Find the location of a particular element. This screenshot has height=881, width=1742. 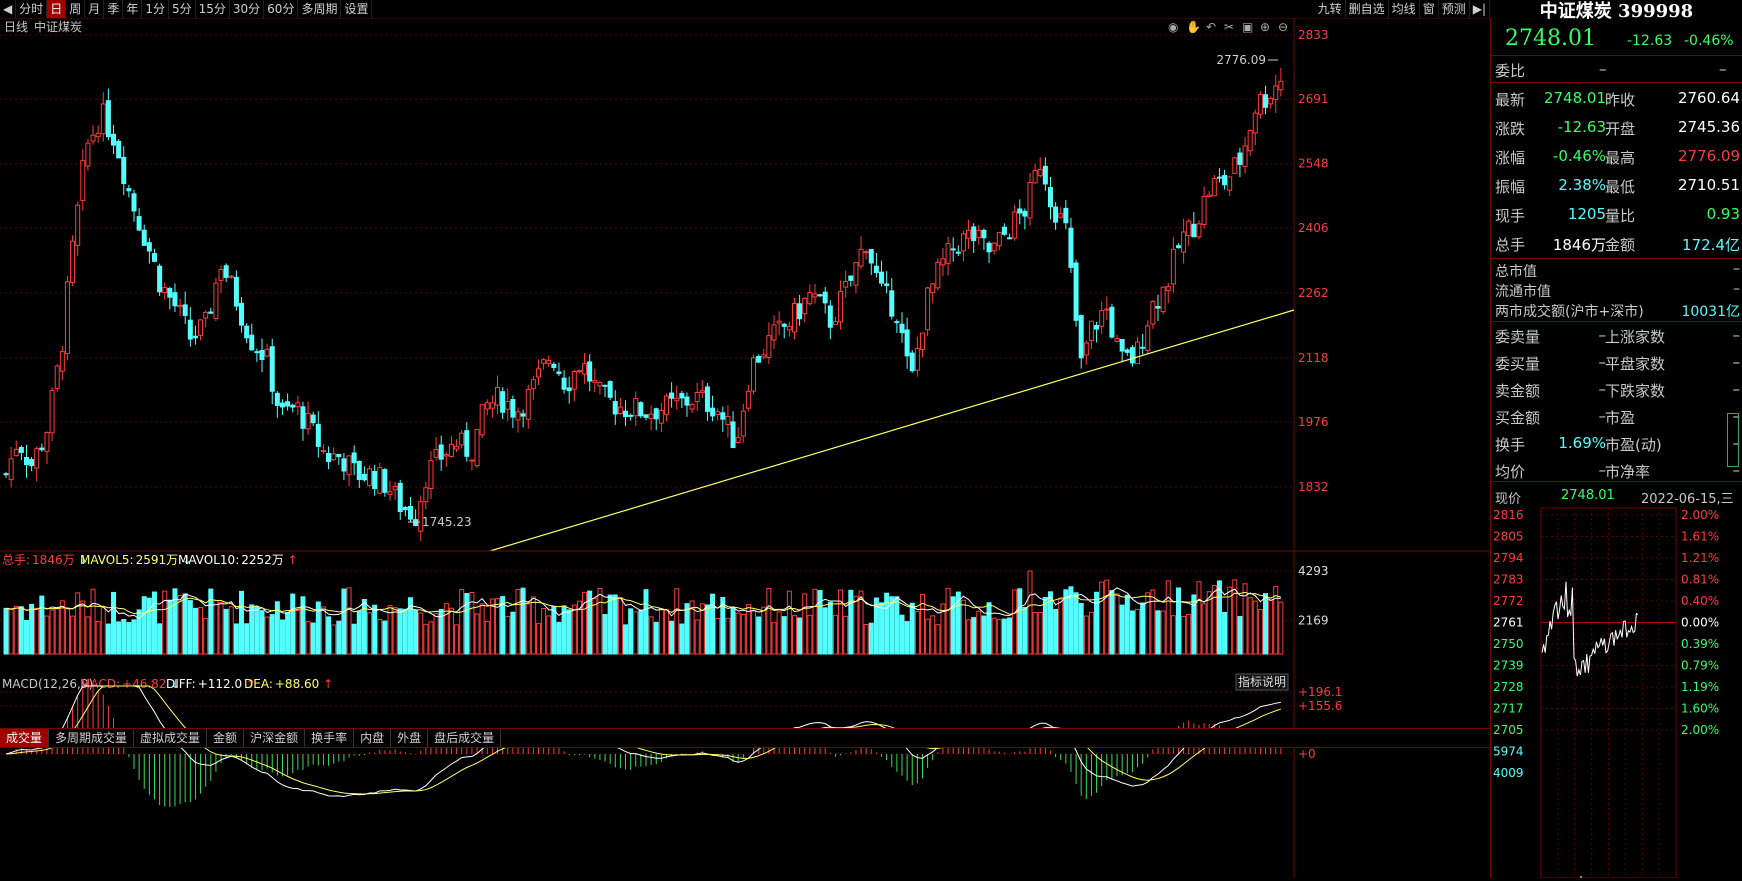

macd-help-button: 指标说明 is located at coordinates (1262, 682).